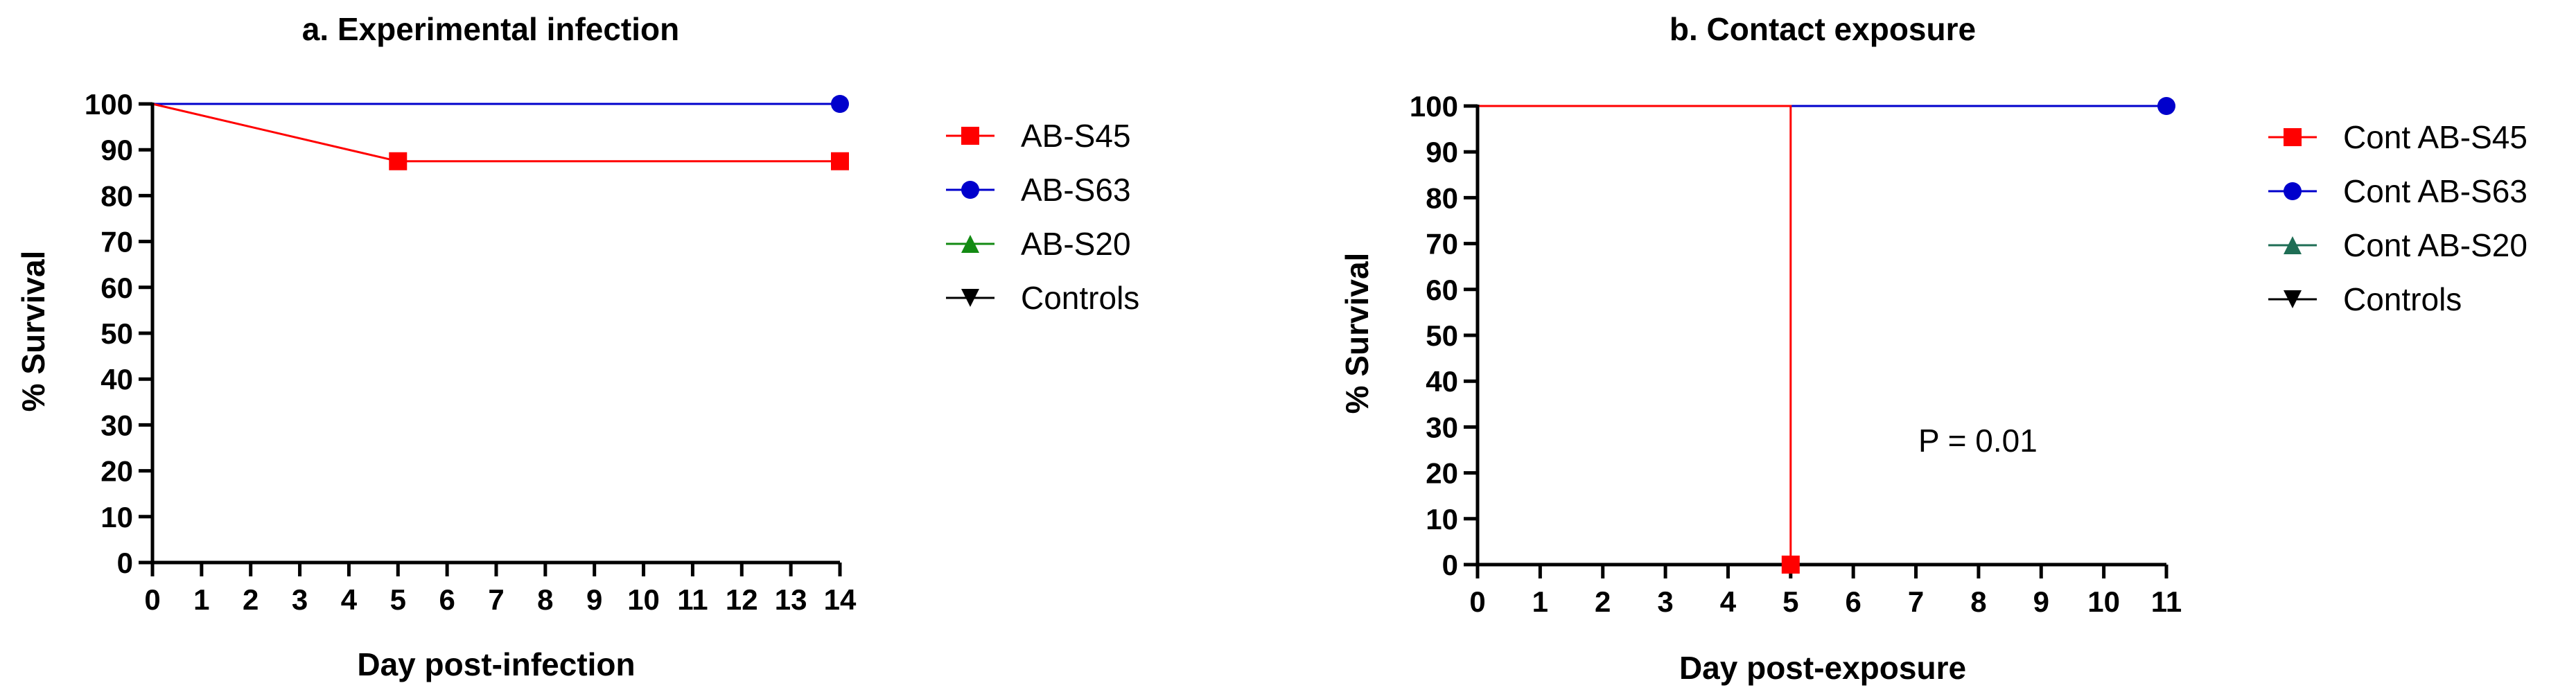 The image size is (2576, 699). Describe the element at coordinates (970, 190) in the screenshot. I see `legend-marker-ab-s63` at that location.